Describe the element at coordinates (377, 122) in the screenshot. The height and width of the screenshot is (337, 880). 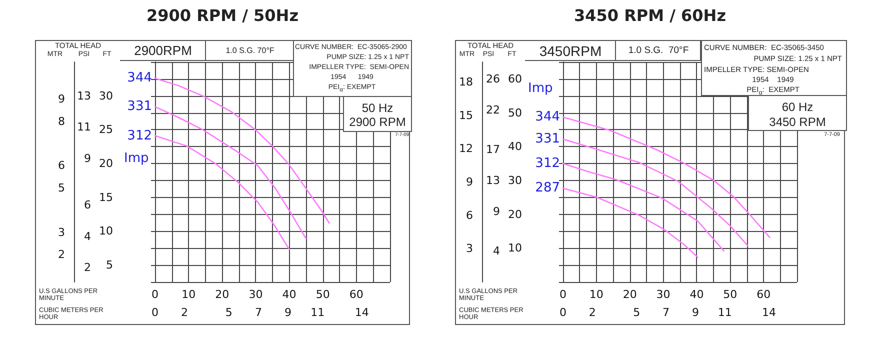
I see `annotation: 2900 RPM` at that location.